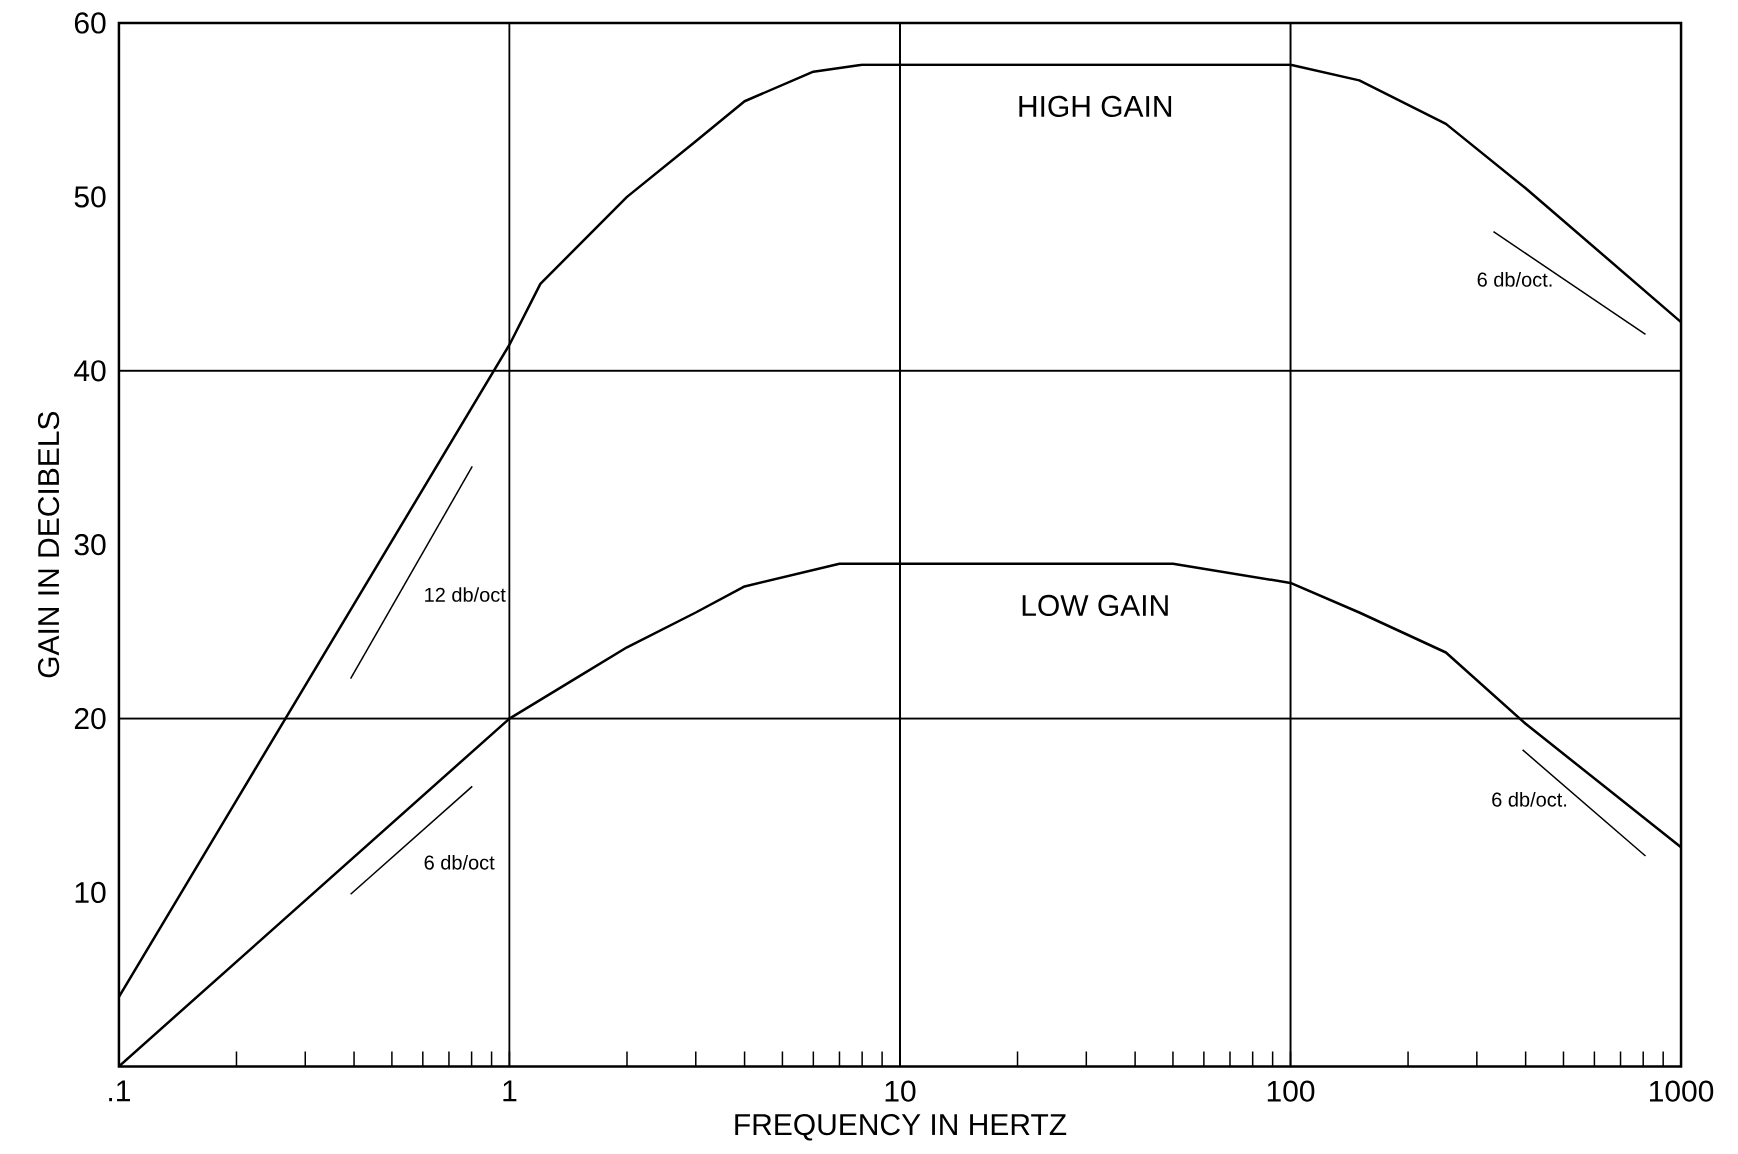 This screenshot has width=1738, height=1154. I want to click on series-label: HIGH GAIN, so click(1095, 106).